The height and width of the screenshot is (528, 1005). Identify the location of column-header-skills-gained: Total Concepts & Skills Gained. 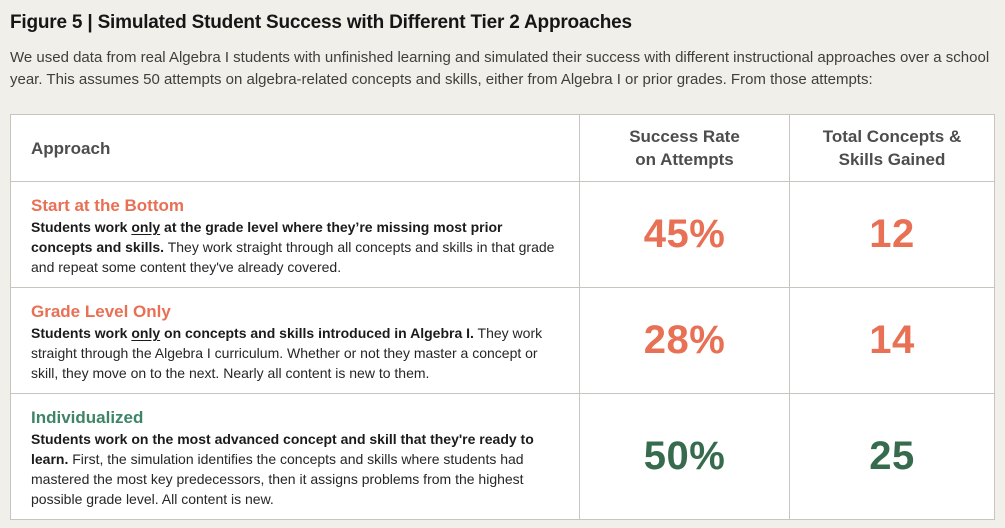
(891, 148).